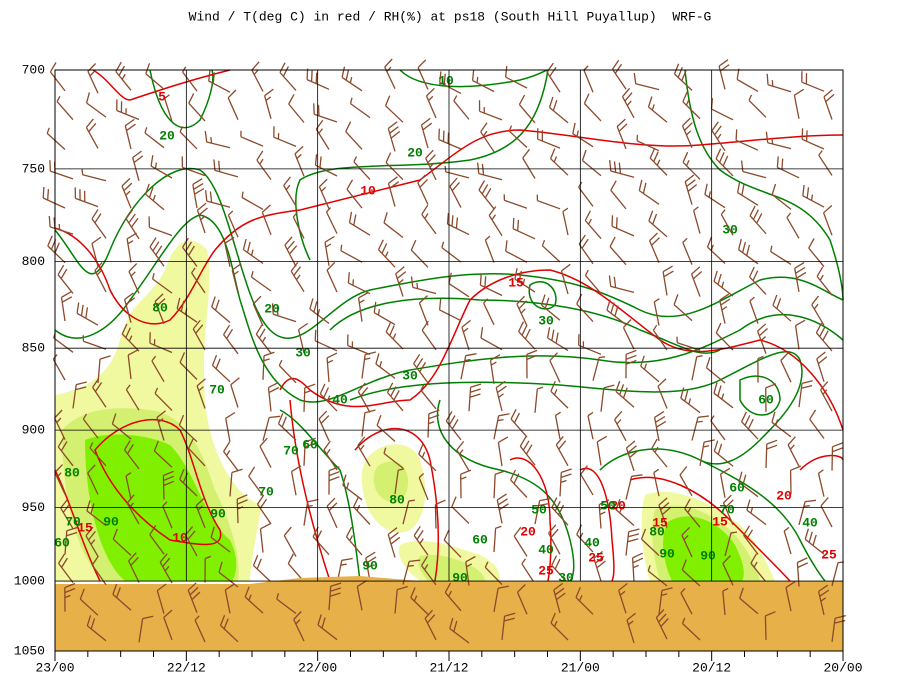 This screenshot has width=900, height=700. I want to click on rh-label: 10, so click(446, 80).